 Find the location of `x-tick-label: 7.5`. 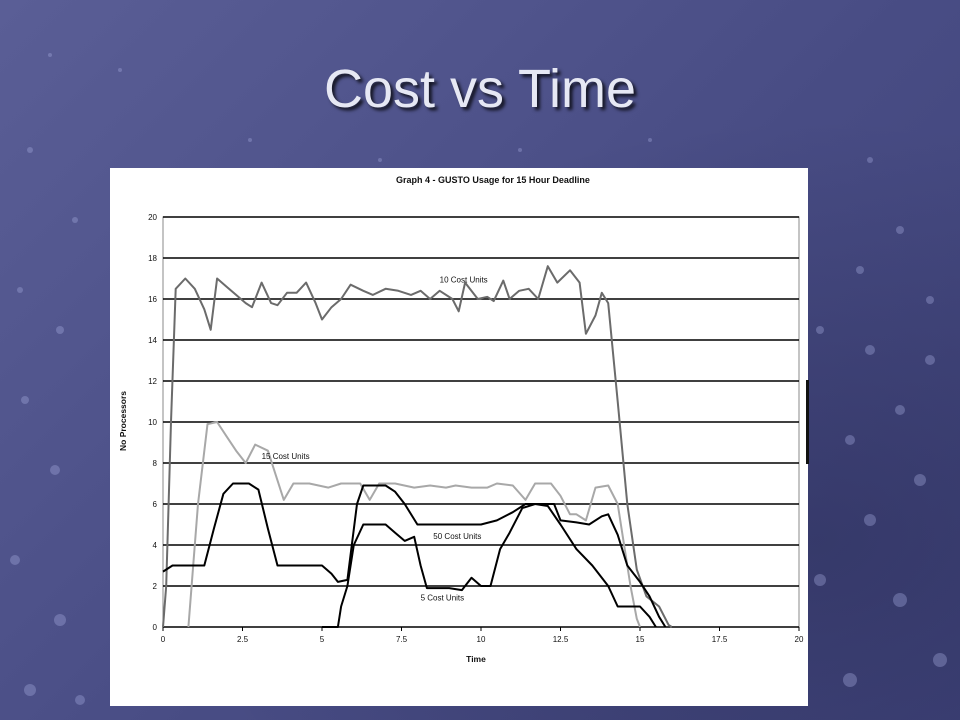

x-tick-label: 7.5 is located at coordinates (402, 639).